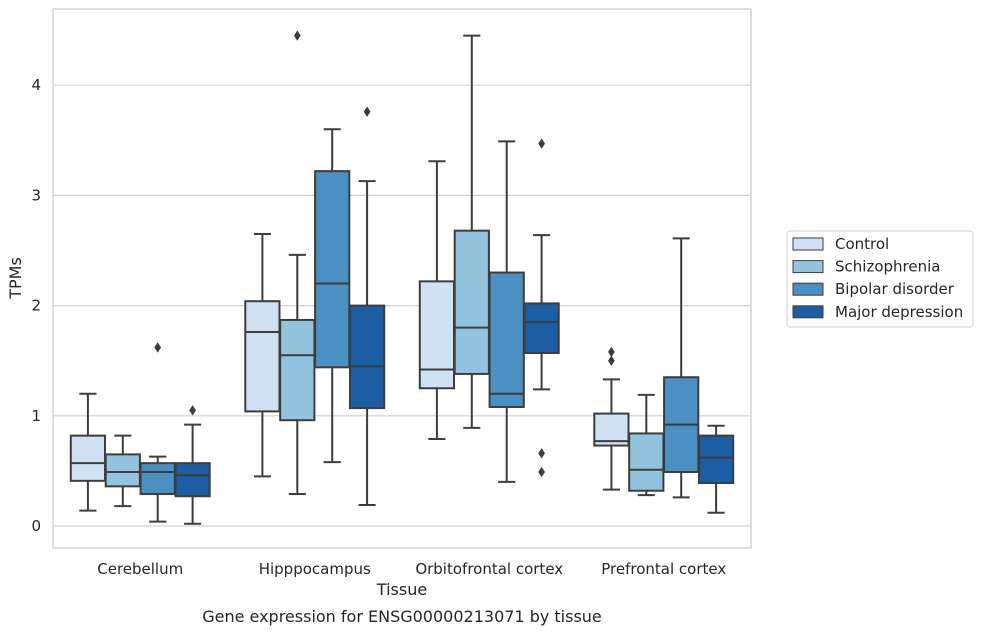 This screenshot has height=634, width=983. What do you see at coordinates (36, 85) in the screenshot?
I see `y-tick-label: 4` at bounding box center [36, 85].